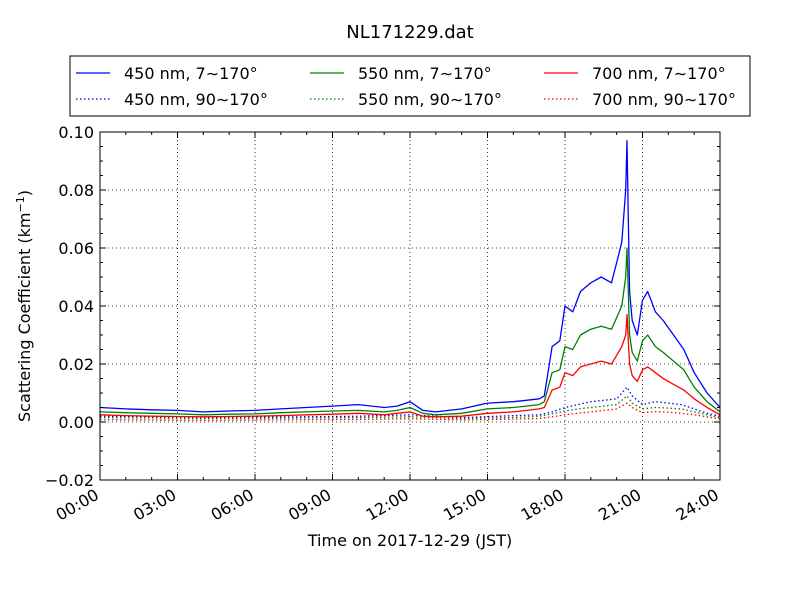 This screenshot has width=800, height=600. Describe the element at coordinates (76, 248) in the screenshot. I see `y-tick-label: 0.06` at that location.